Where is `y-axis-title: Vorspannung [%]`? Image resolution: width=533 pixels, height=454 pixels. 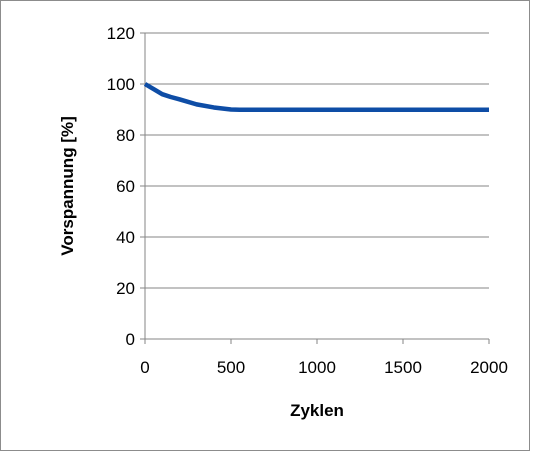
y-axis-title: Vorspannung [%] is located at coordinates (67, 185).